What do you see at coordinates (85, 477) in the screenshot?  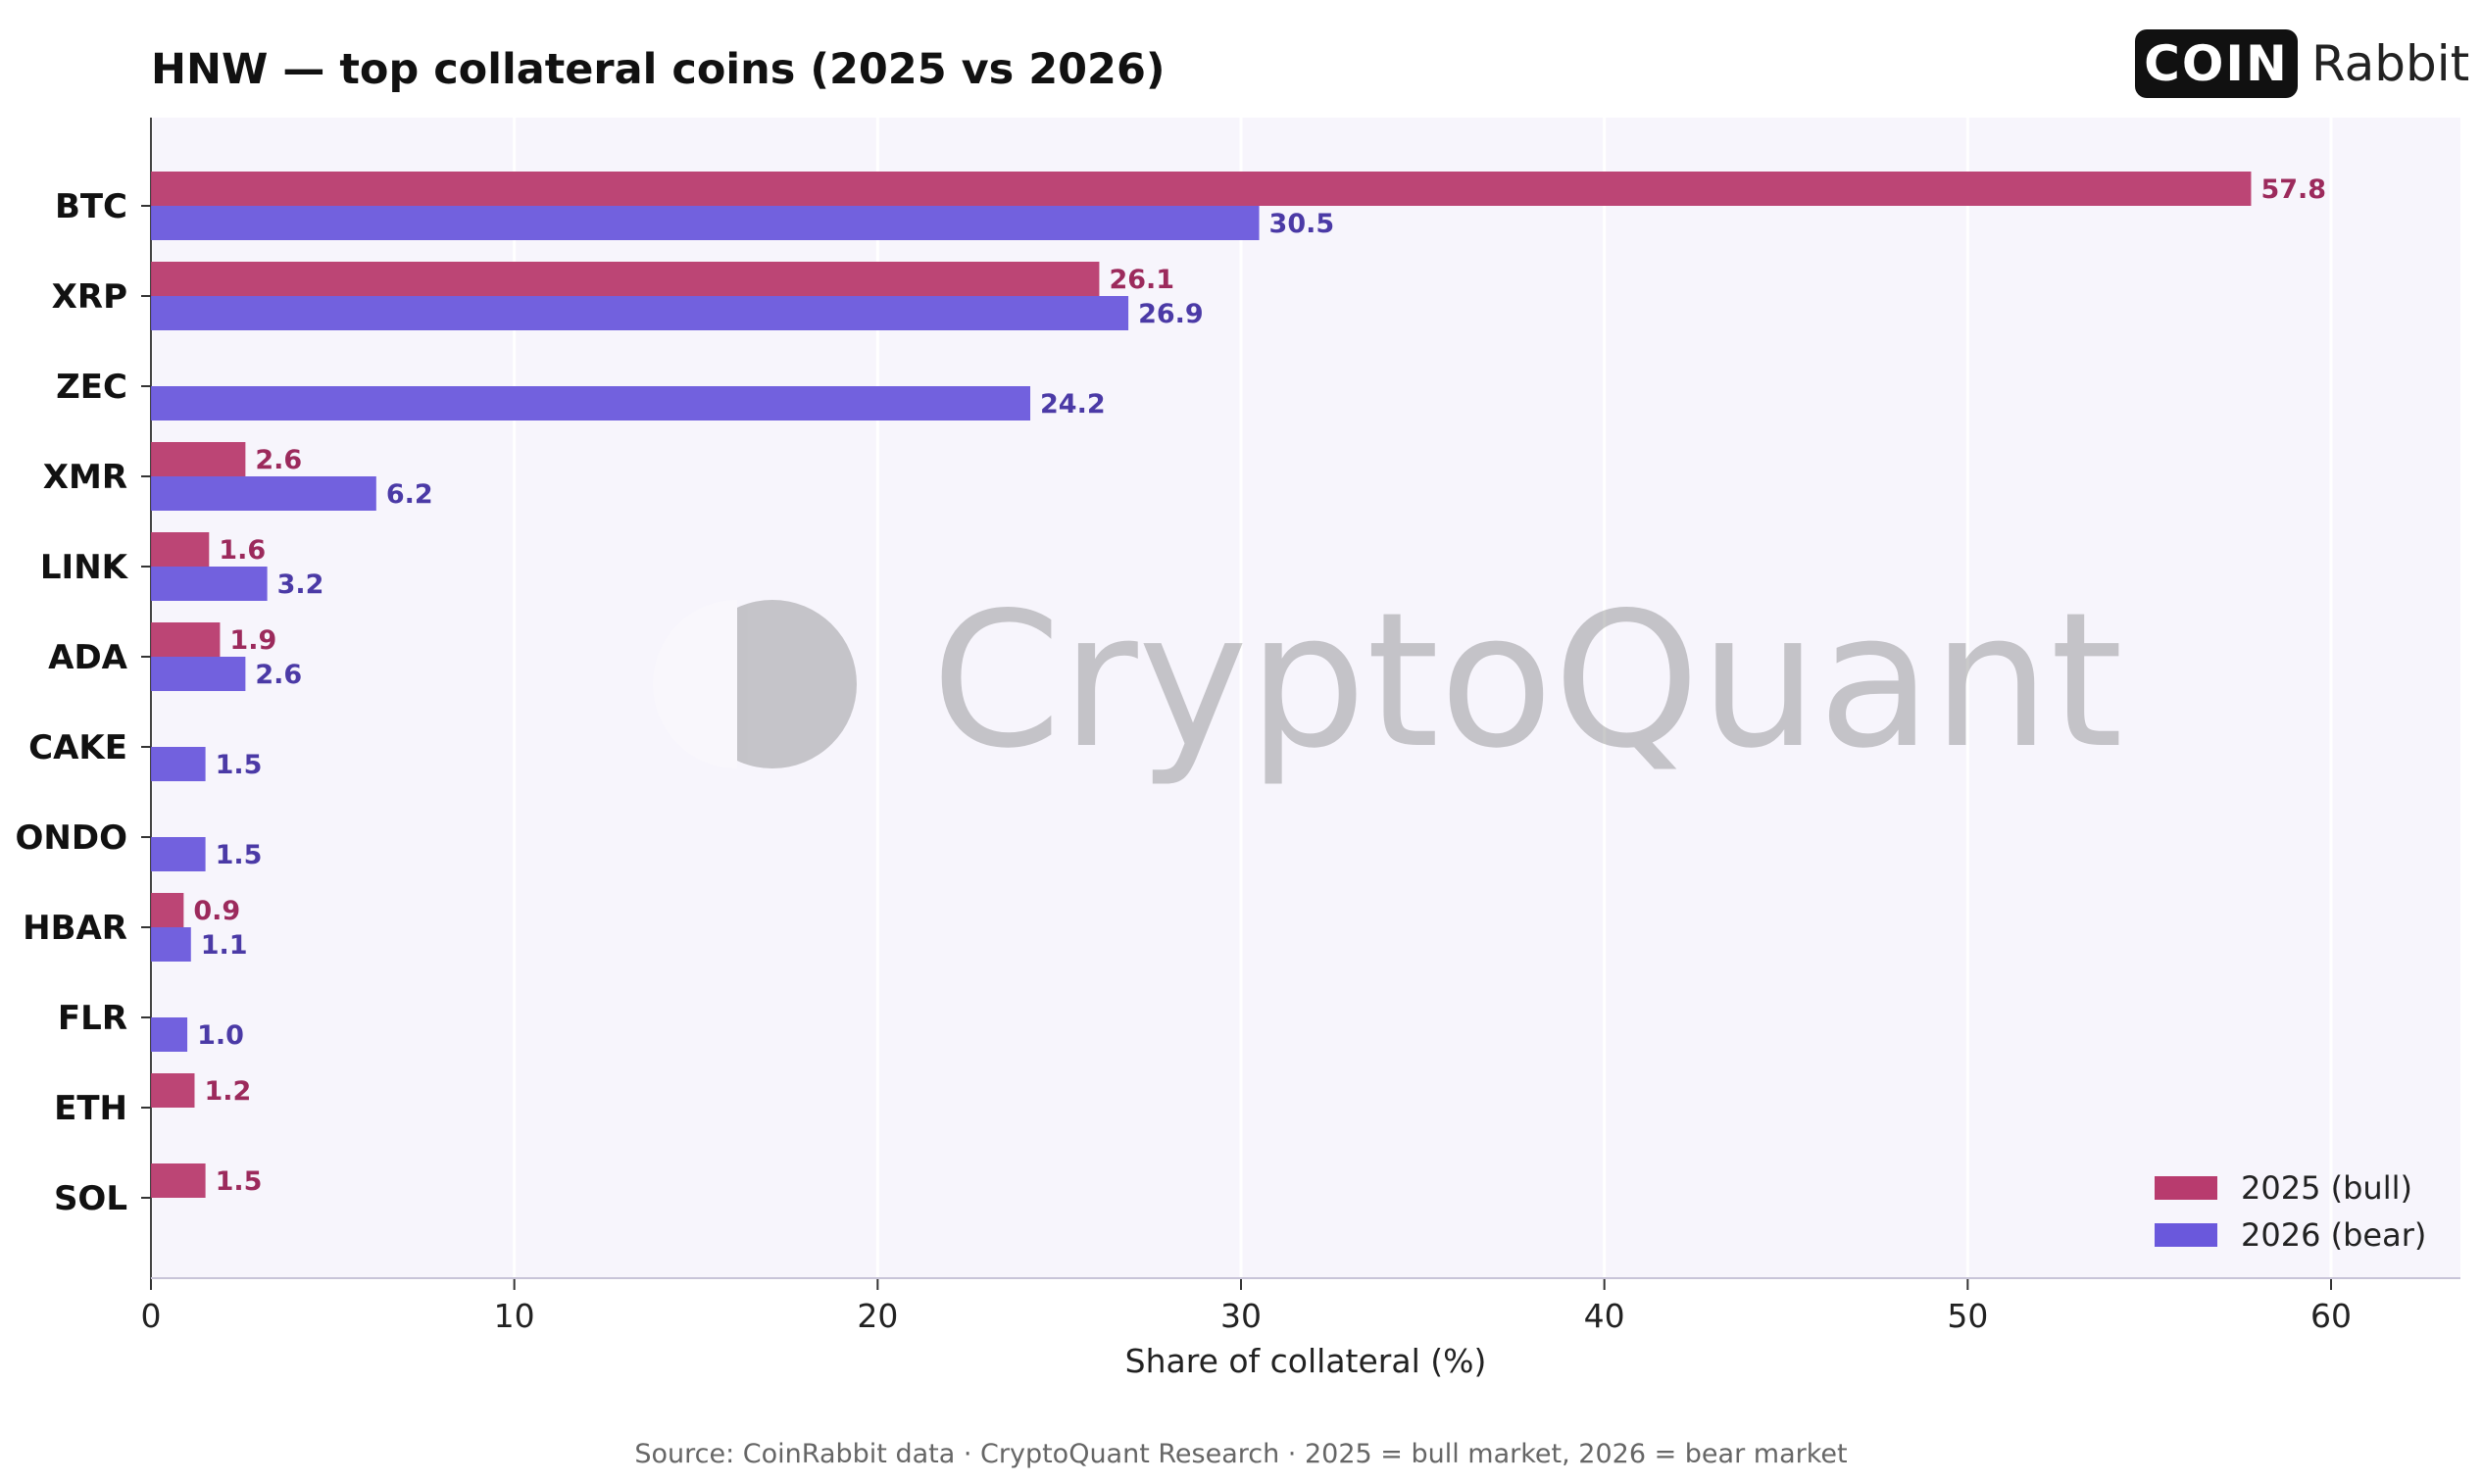 I see `y-tick-label: XMR` at bounding box center [85, 477].